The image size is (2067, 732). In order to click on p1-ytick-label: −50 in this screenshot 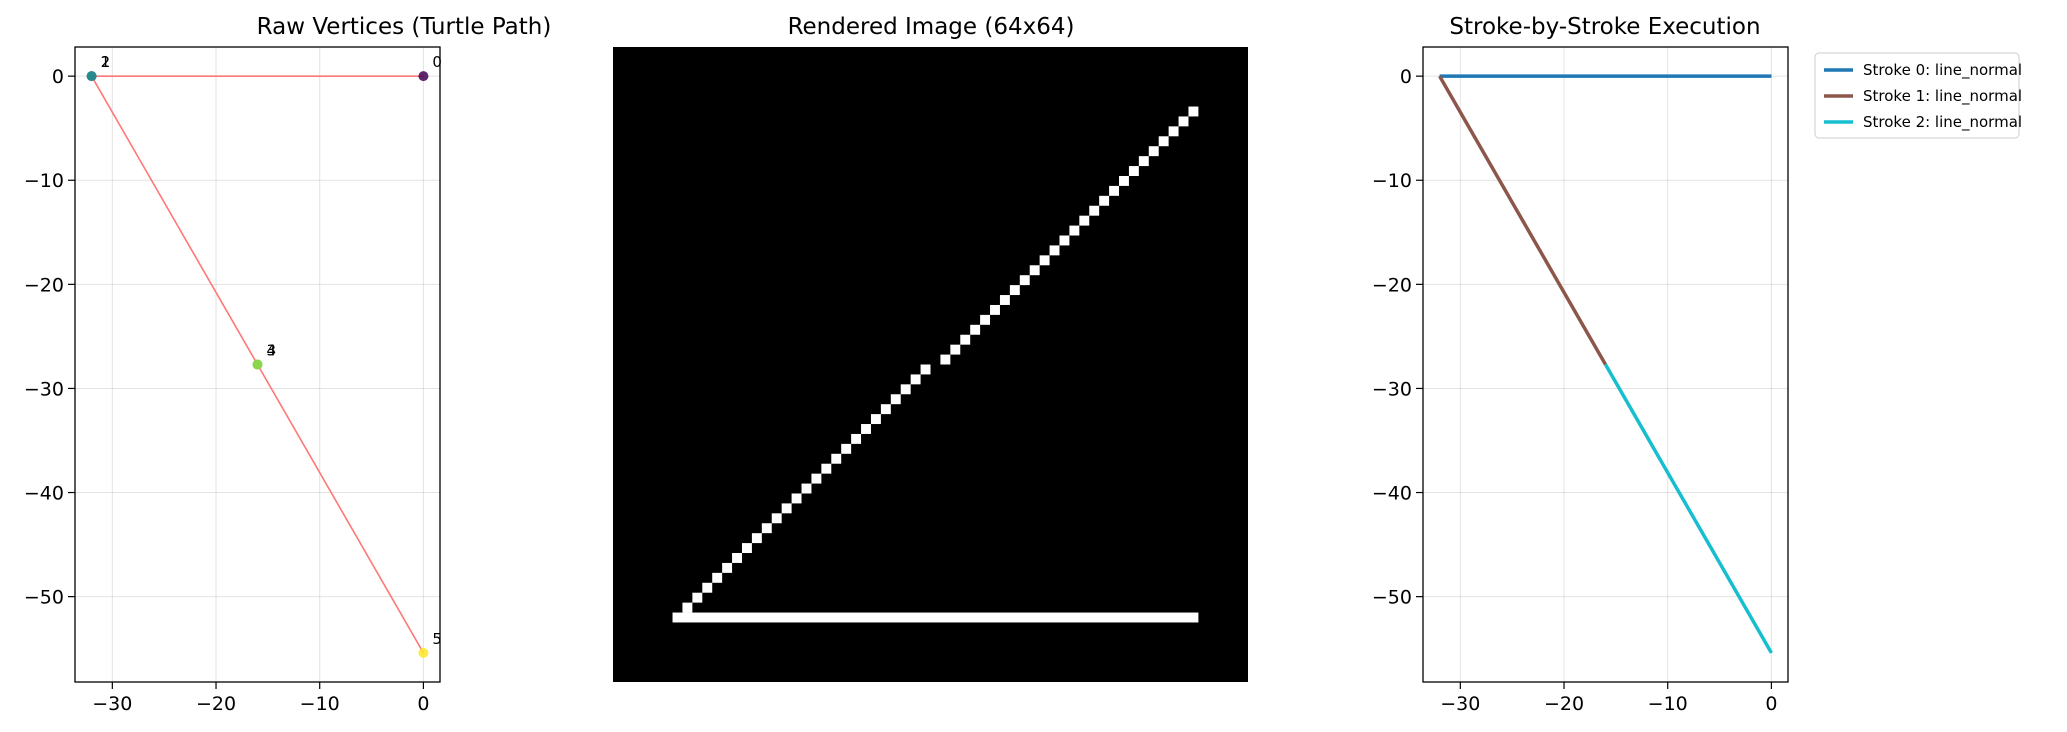, I will do `click(44, 598)`.